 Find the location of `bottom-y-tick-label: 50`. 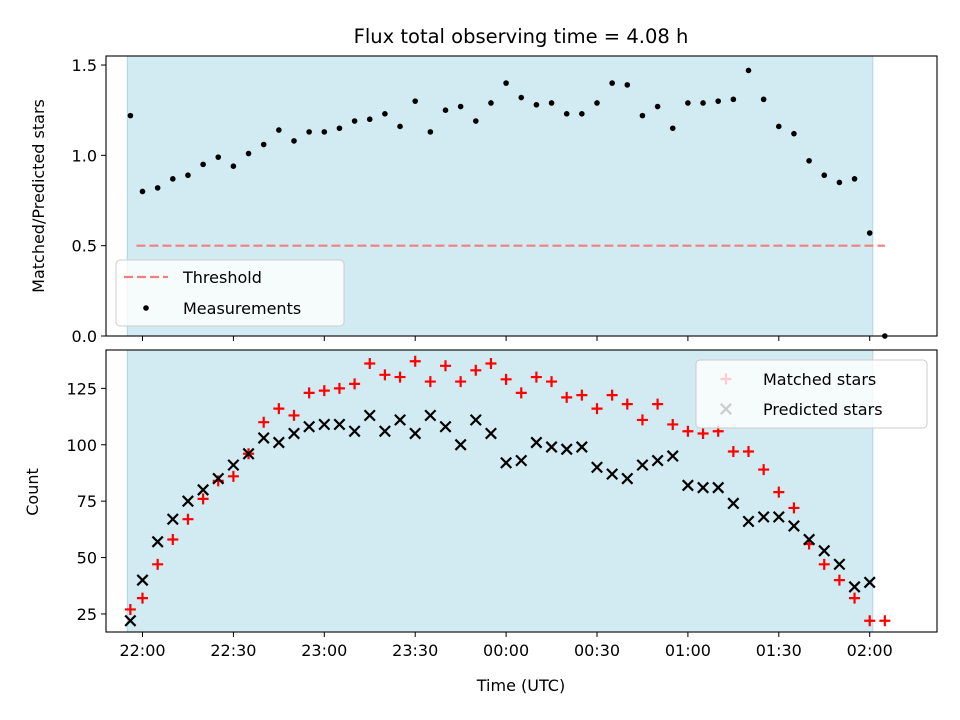

bottom-y-tick-label: 50 is located at coordinates (87, 558).